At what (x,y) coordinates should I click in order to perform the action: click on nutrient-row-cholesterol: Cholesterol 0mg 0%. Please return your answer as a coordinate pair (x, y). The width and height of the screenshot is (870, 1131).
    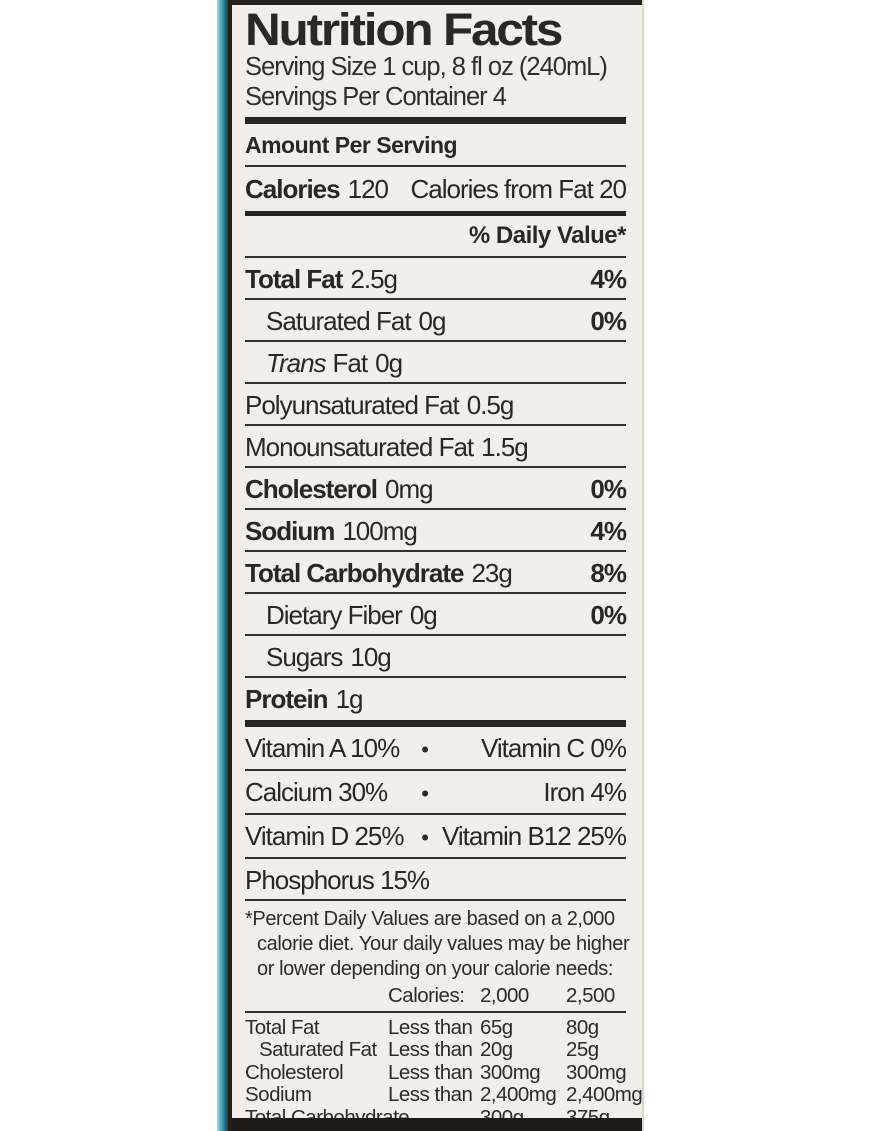
    Looking at the image, I should click on (436, 489).